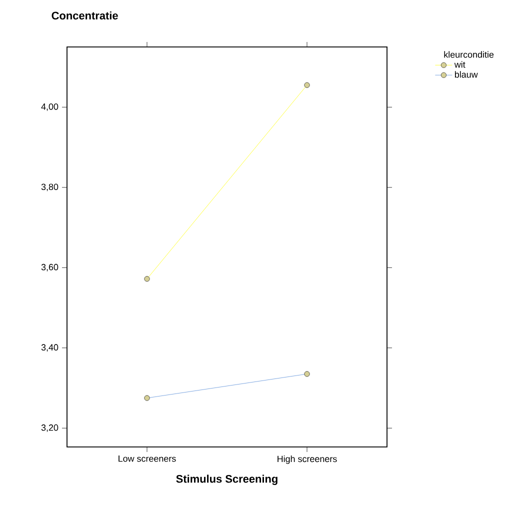 This screenshot has width=515, height=506. I want to click on x-axis-title: Stimulus Screening, so click(227, 479).